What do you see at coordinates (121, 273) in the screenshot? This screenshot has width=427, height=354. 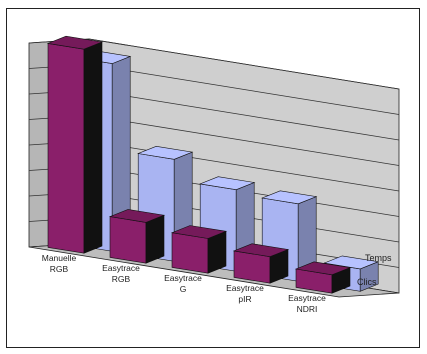 I see `category-label: Easytrace RGB` at bounding box center [121, 273].